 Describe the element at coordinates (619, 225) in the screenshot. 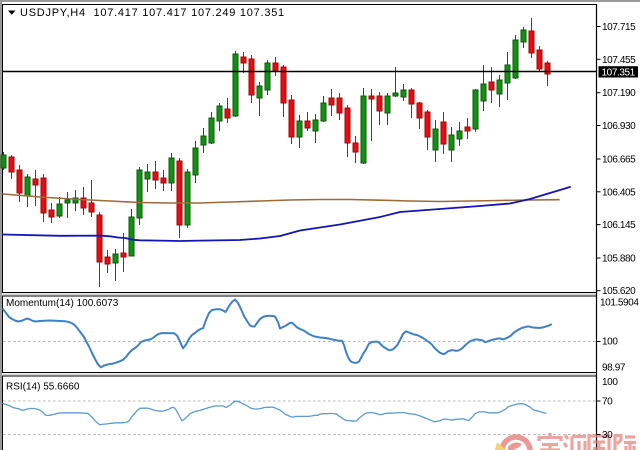

I see `svg-text: 106.145` at that location.